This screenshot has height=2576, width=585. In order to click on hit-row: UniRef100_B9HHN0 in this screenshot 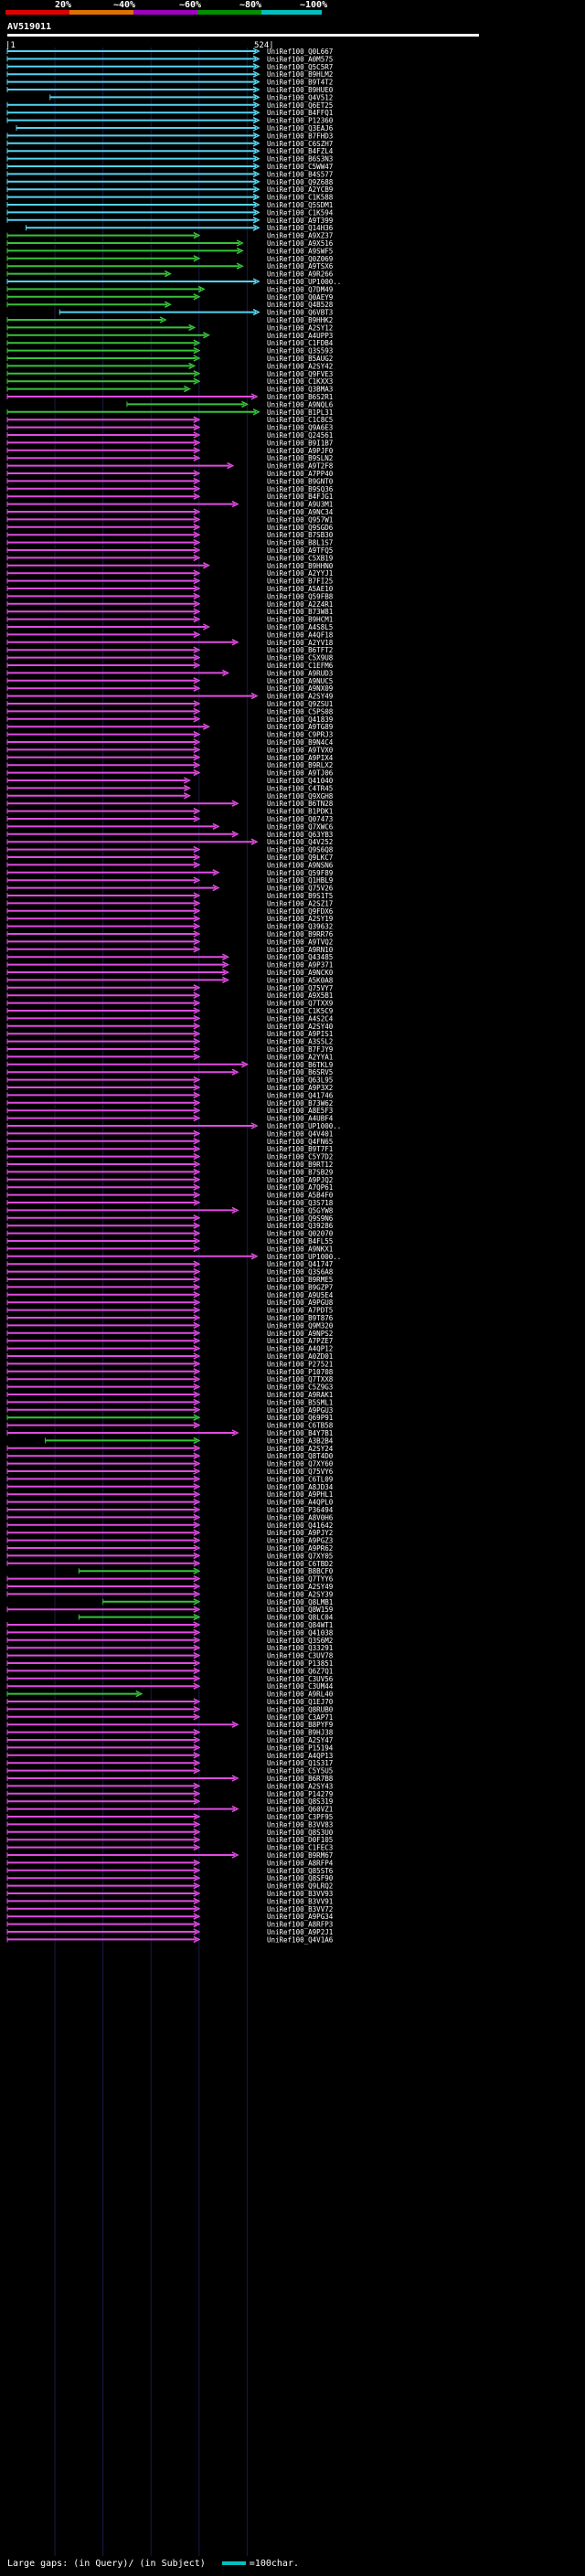, I will do `click(170, 566)`.